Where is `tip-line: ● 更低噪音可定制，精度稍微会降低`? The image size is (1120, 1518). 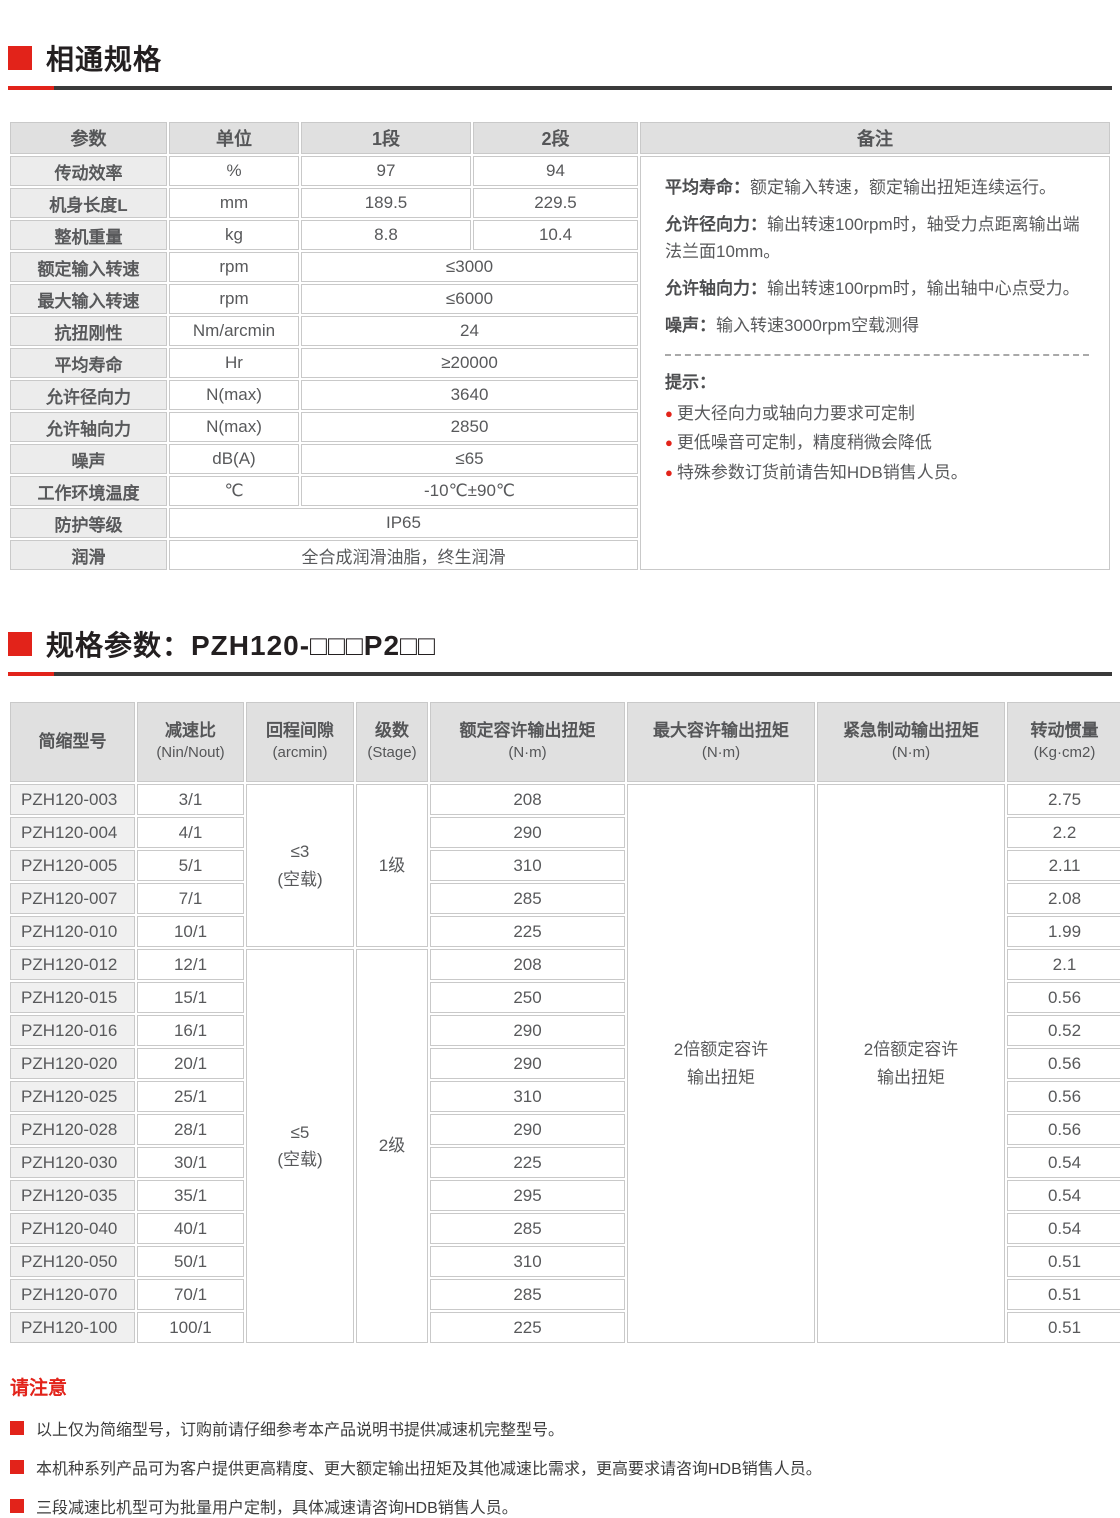
tip-line: ● 更低噪音可定制，精度稍微会降低 is located at coordinates (798, 443).